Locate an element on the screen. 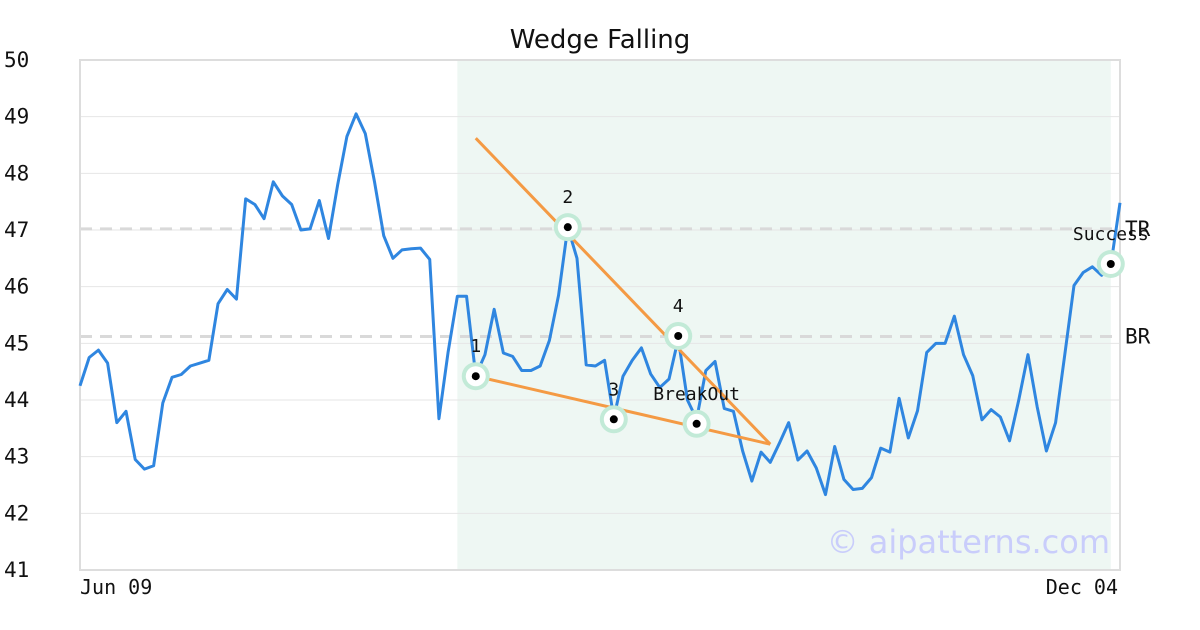 Image resolution: width=1200 pixels, height=630 pixels. pattern-point-label: 4 is located at coordinates (678, 306).